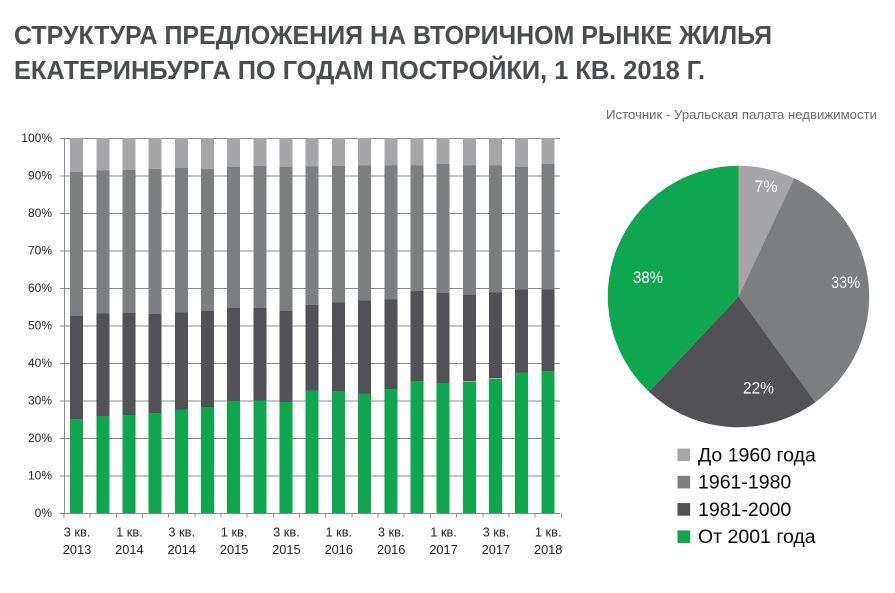 This screenshot has height=593, width=895. I want to click on svg-text: 22%, so click(758, 388).